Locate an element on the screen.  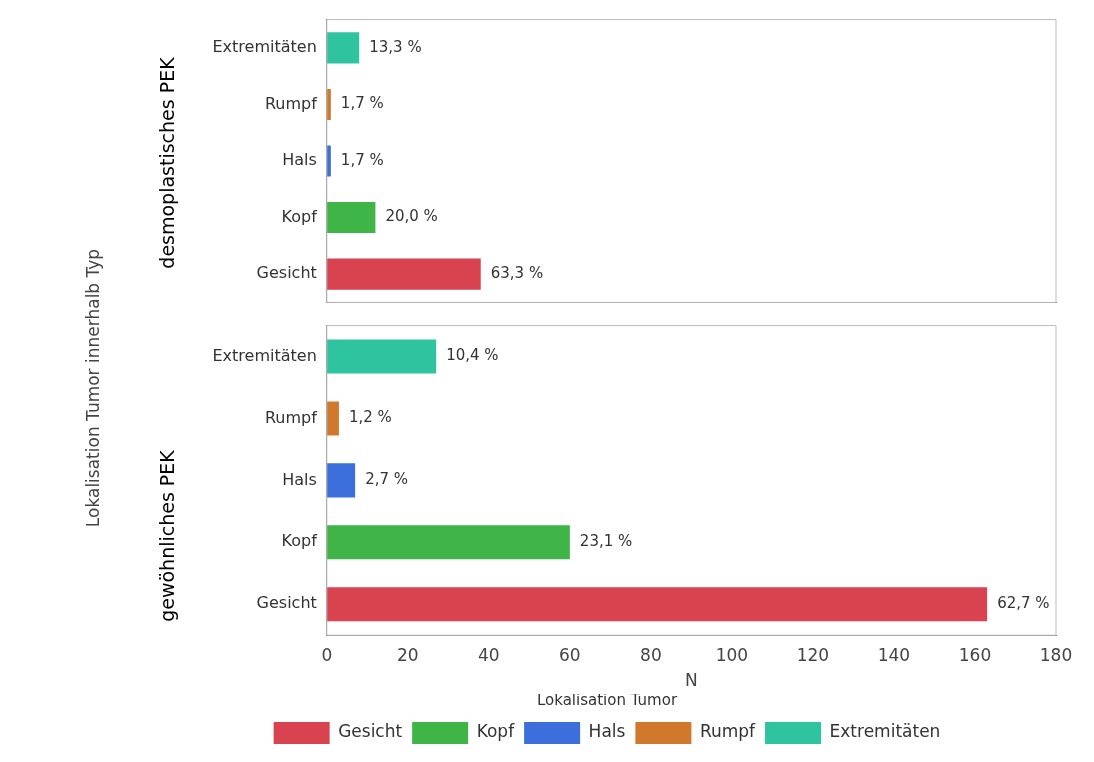
y-axis-title: Lokalisation Tumor innerhalb Typ is located at coordinates (93, 388).